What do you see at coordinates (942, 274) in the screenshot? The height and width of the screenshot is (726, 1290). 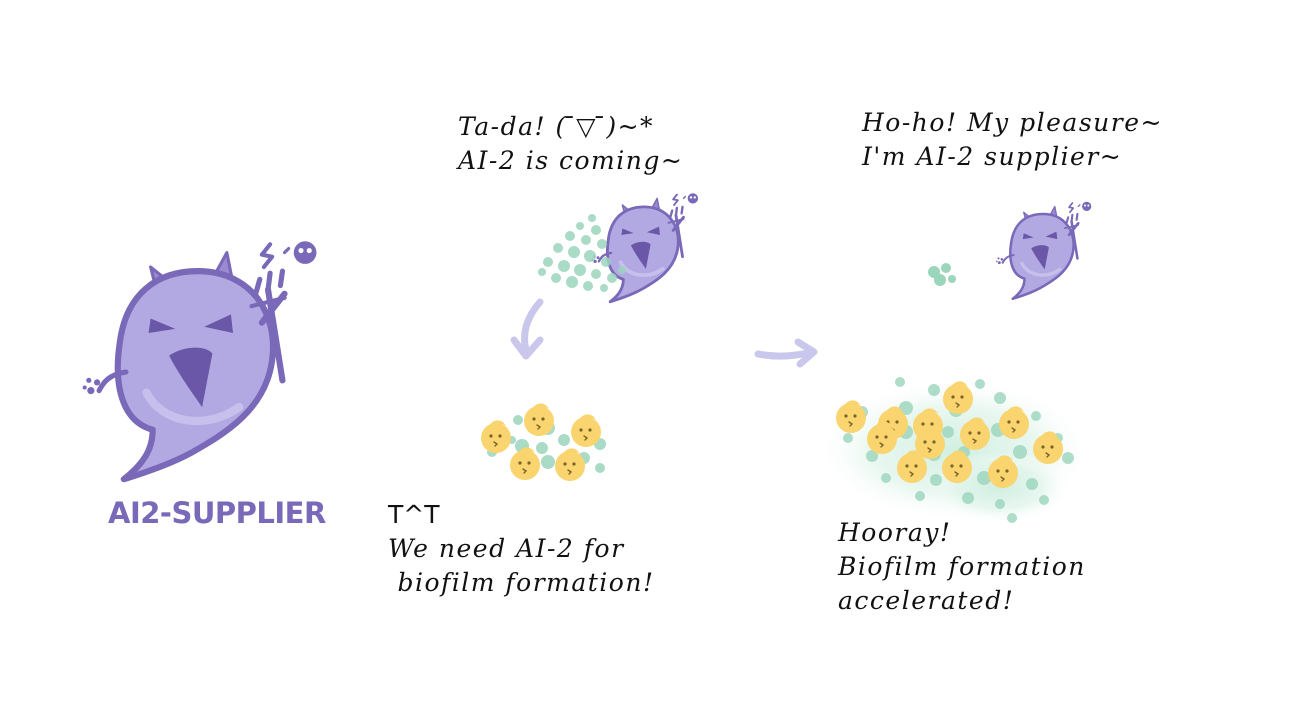 I see `ai2-molecule-small` at bounding box center [942, 274].